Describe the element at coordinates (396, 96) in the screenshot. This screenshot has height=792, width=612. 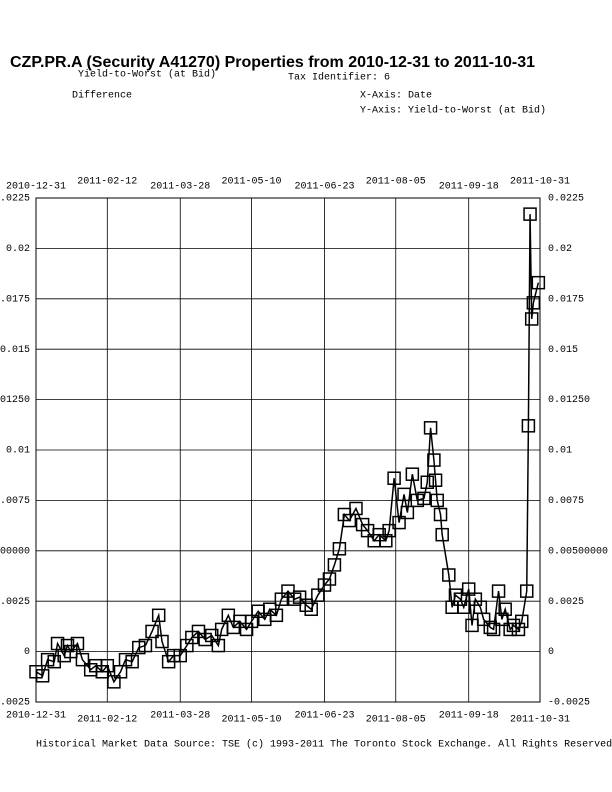
I see `x-axis-label: X-Axis: Date` at that location.